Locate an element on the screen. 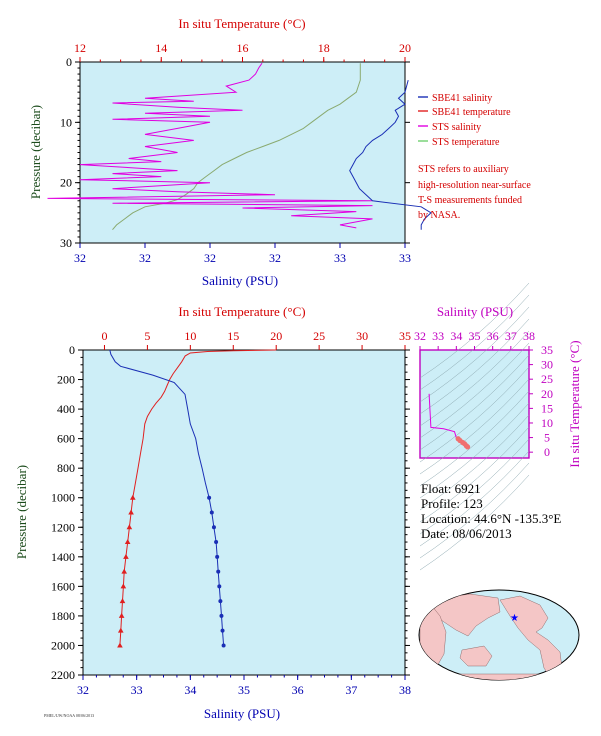 The image size is (601, 736). full-profile-pressure-tick-label: 1400 is located at coordinates (63, 557).